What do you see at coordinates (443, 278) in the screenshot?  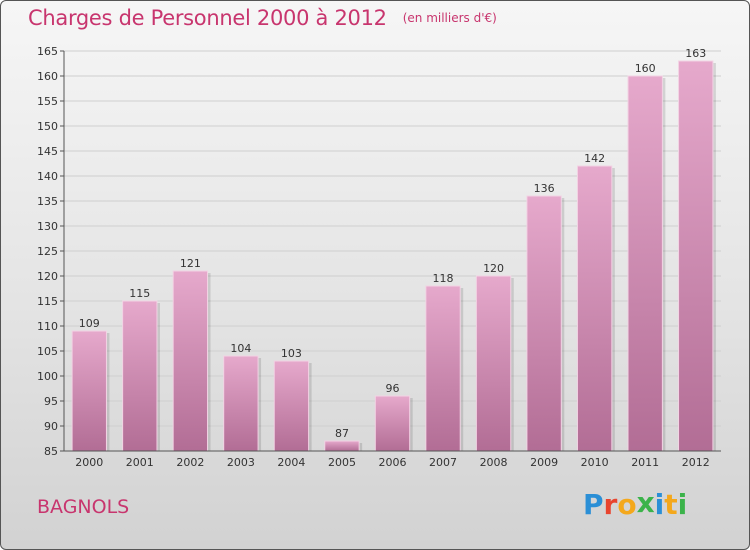 I see `data-label: 118` at bounding box center [443, 278].